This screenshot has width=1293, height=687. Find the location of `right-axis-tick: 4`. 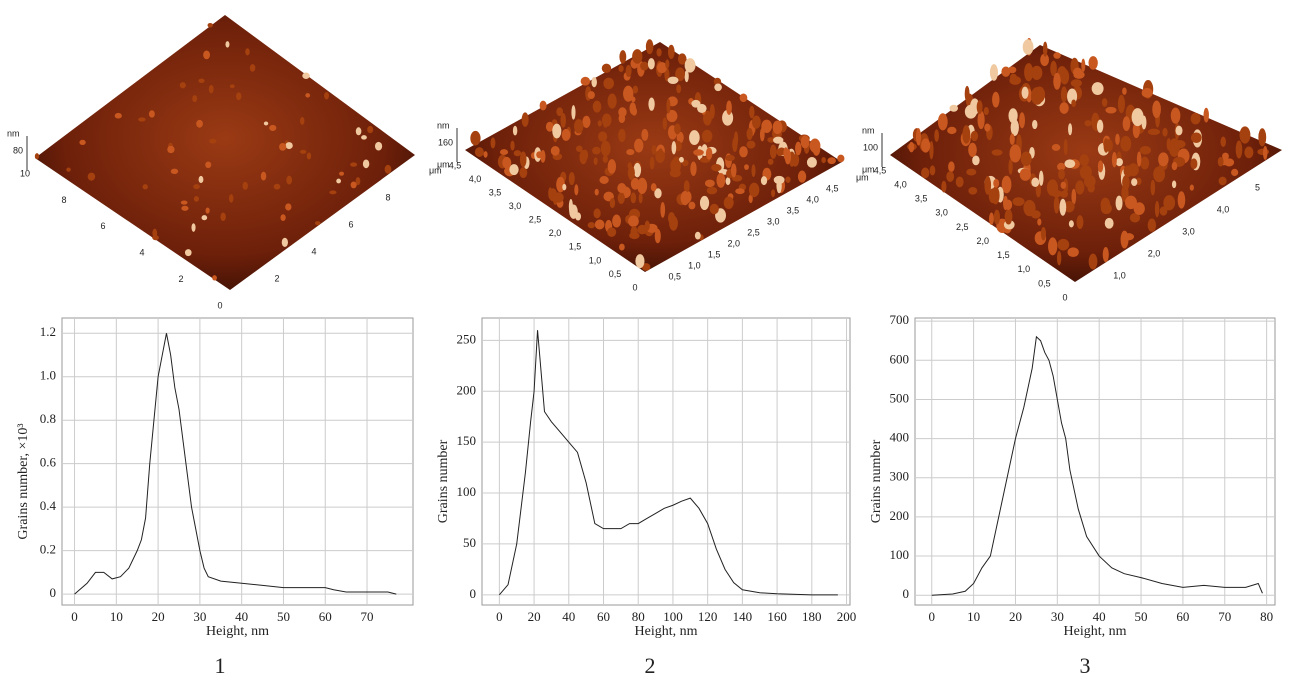

right-axis-tick: 4 is located at coordinates (313, 251).